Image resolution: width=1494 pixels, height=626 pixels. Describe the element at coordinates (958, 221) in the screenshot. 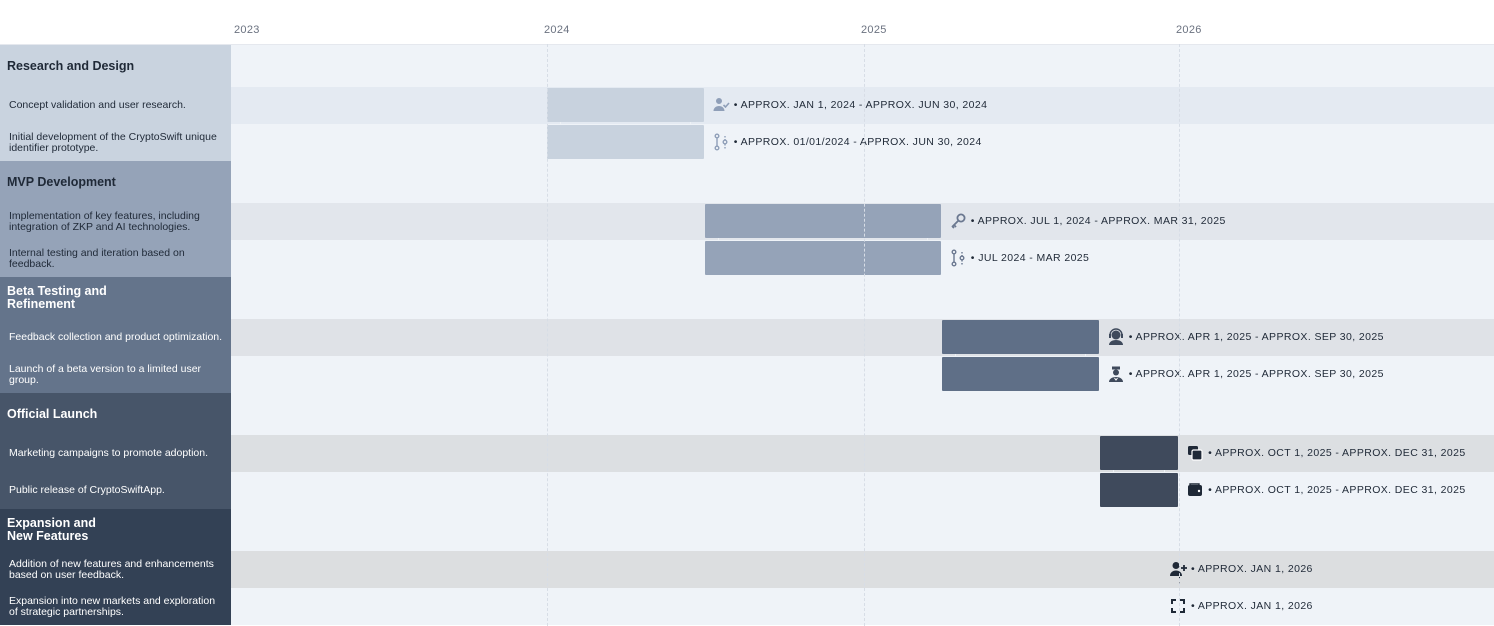

I see `key-icon` at that location.